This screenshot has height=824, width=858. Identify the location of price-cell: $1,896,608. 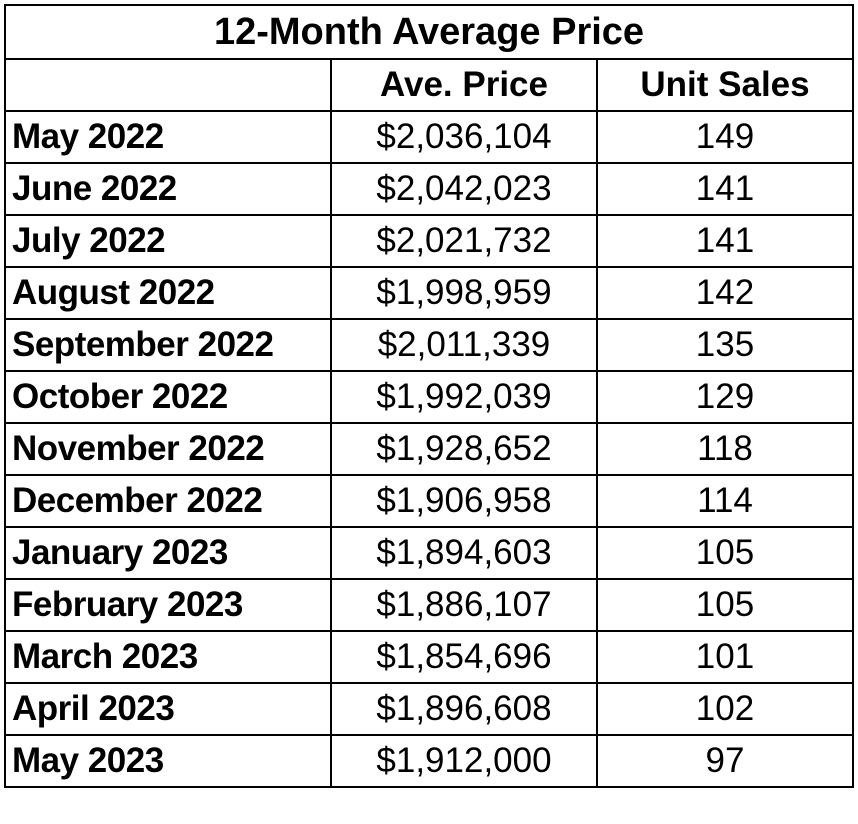
(464, 709).